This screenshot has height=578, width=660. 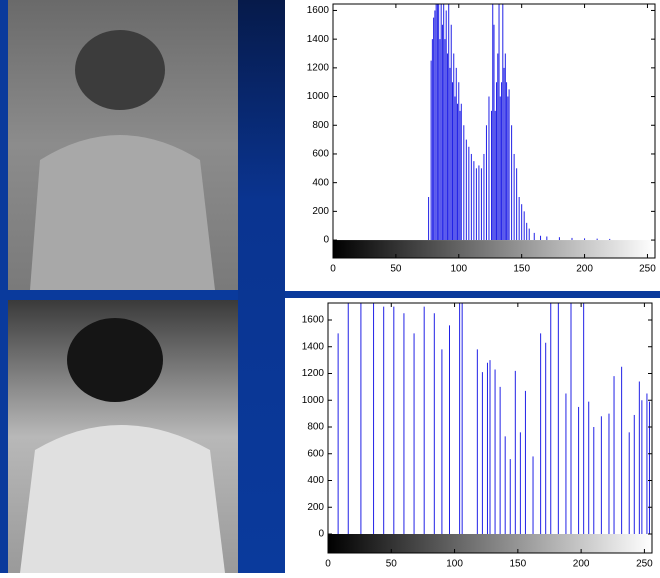 I want to click on background-band, so click(x=261, y=286).